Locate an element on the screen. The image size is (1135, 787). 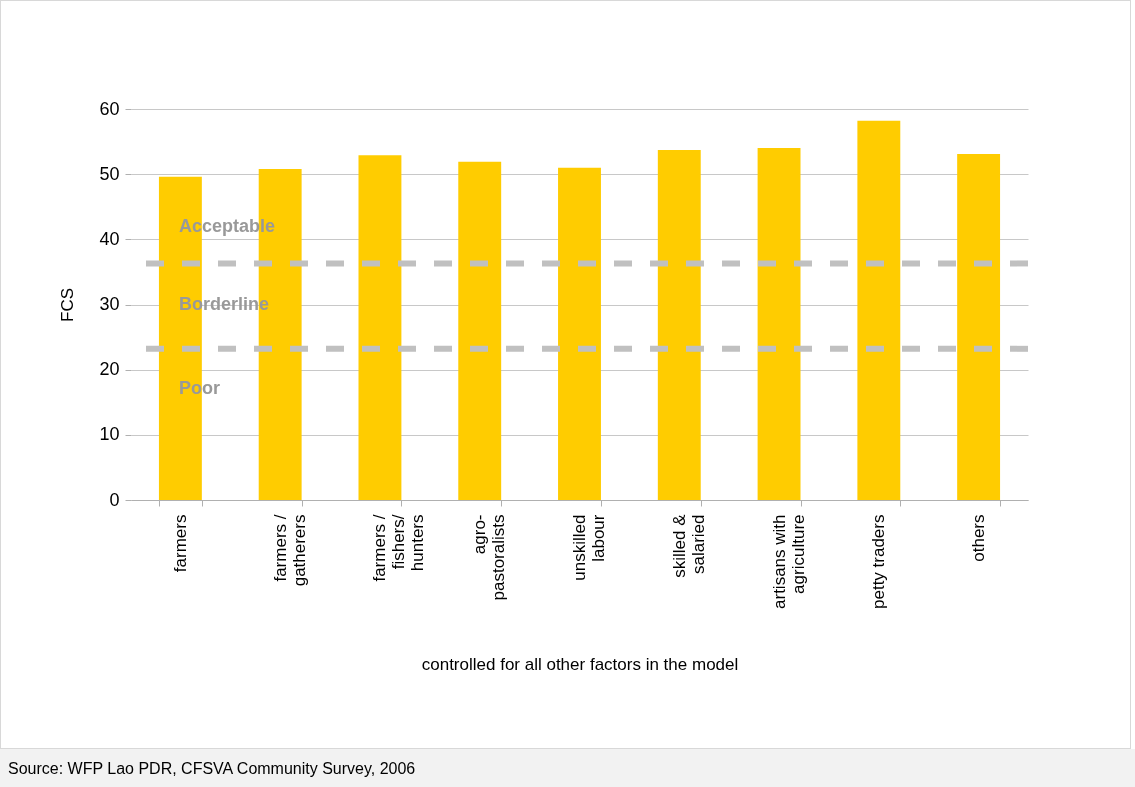
x-tick-label: artisans with agriculture is located at coordinates (788, 561).